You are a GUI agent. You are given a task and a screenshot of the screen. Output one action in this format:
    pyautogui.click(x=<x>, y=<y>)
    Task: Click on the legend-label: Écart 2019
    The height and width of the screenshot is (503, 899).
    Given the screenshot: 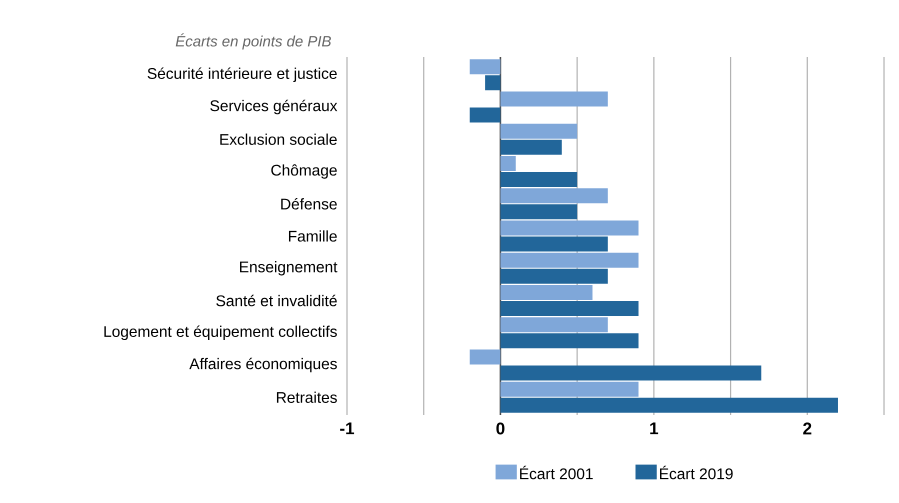 What is the action you would take?
    pyautogui.click(x=696, y=473)
    